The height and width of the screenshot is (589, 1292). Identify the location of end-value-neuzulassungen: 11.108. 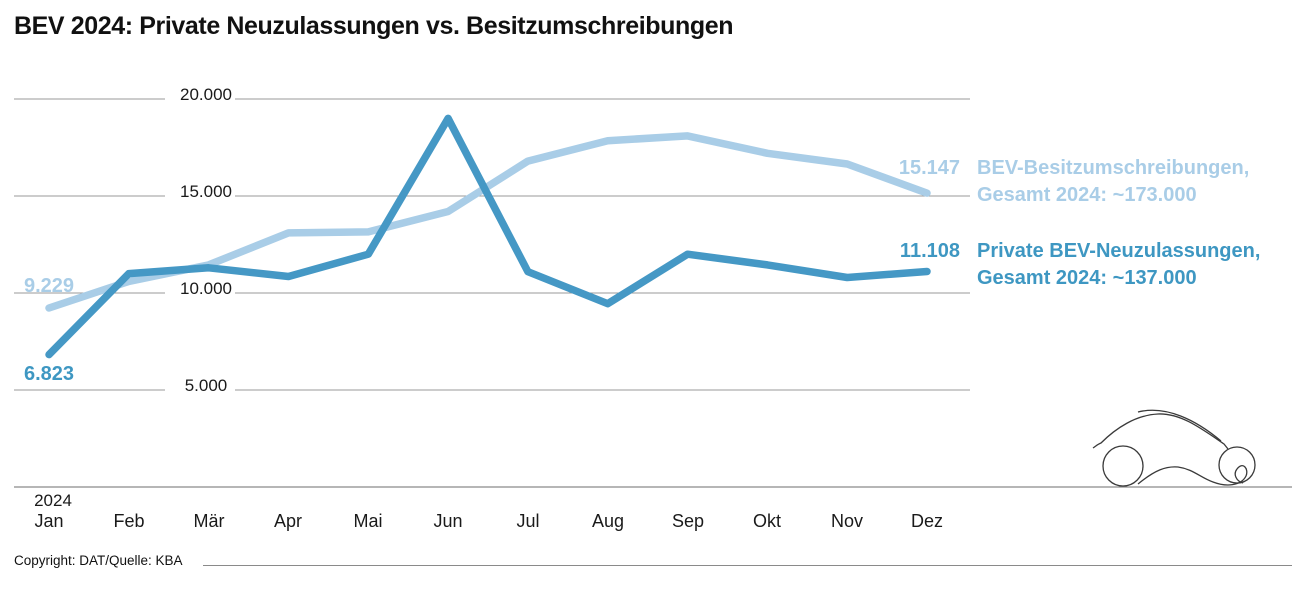
(929, 251).